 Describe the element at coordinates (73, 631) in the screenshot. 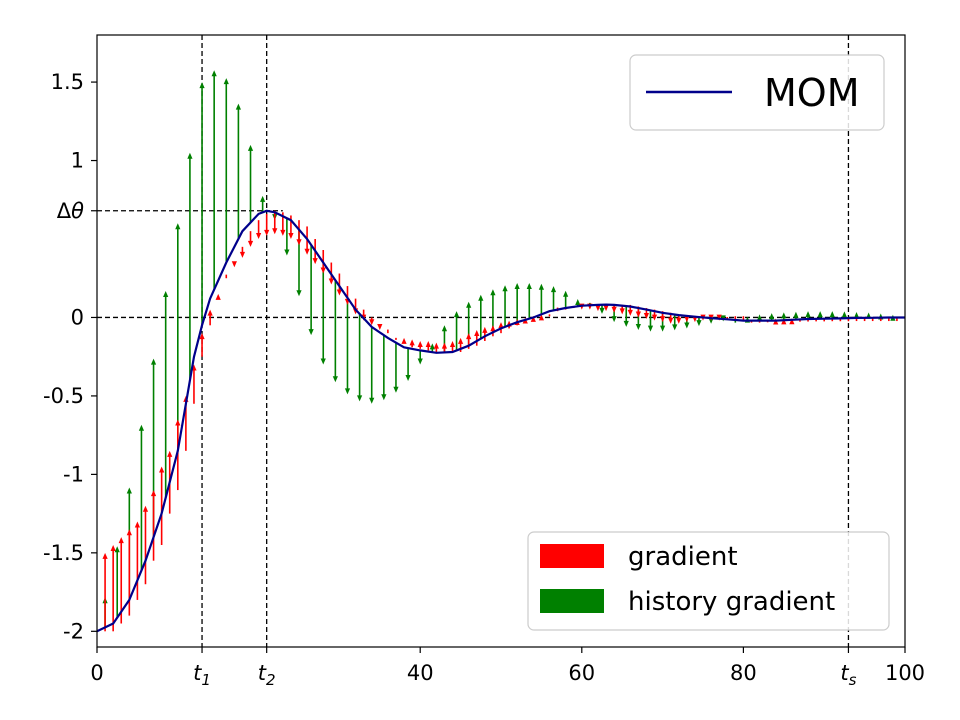

I see `y-tick-label: -2` at that location.